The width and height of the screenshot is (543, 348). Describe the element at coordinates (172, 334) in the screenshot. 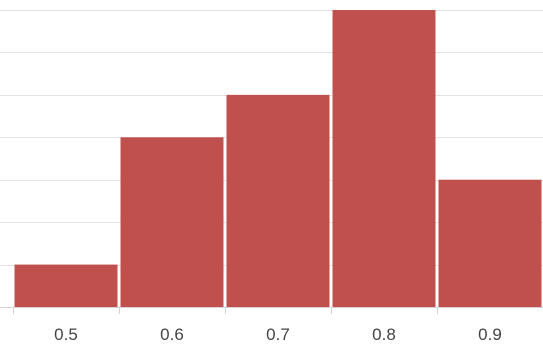

I see `x-tick-label-0.6: 0.6` at that location.